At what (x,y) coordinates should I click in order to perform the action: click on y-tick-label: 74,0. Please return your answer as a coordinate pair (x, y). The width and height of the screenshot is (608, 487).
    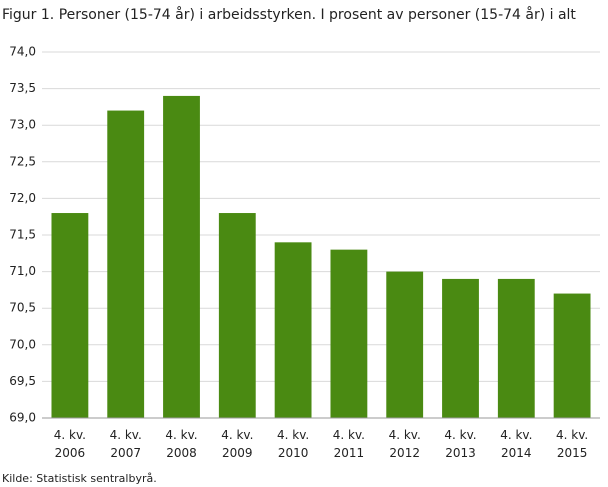
    Looking at the image, I should click on (22, 52).